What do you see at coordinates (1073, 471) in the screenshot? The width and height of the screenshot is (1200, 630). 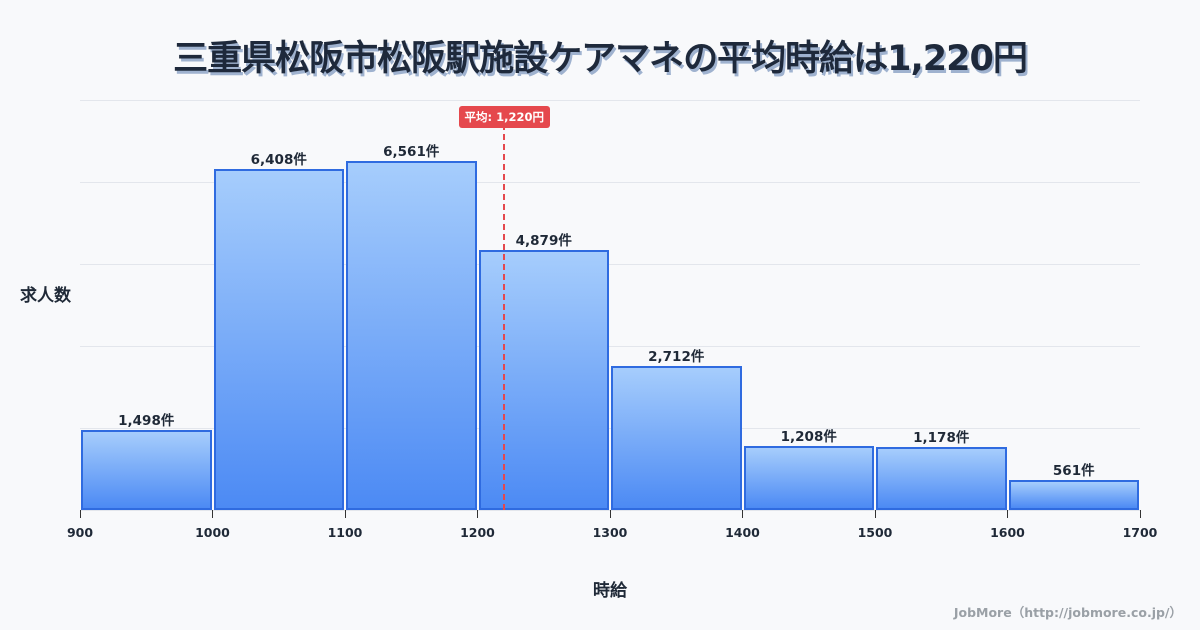 I see `bar-value-label: 561件` at bounding box center [1073, 471].